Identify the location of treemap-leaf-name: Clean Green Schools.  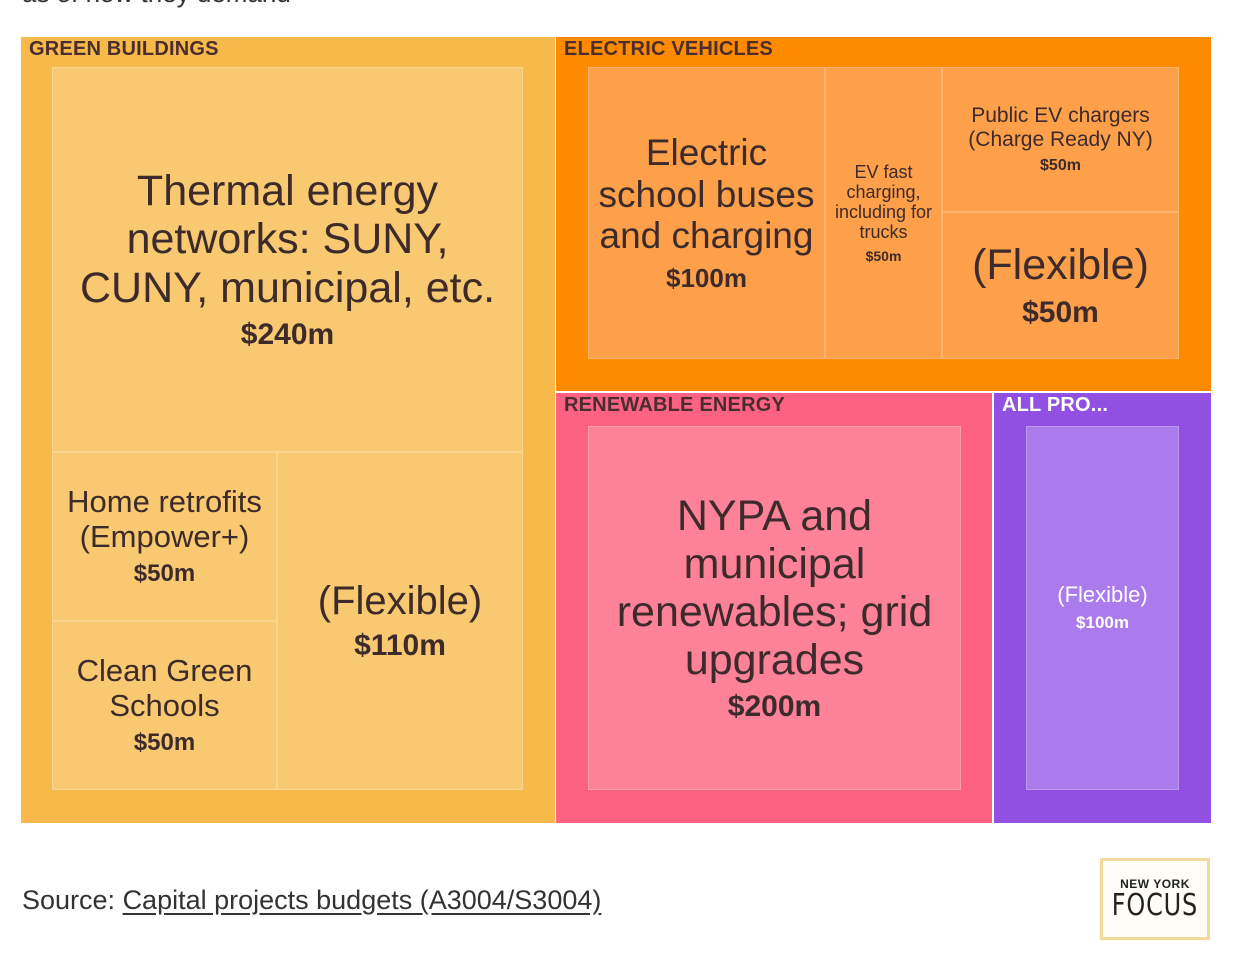
(164, 687).